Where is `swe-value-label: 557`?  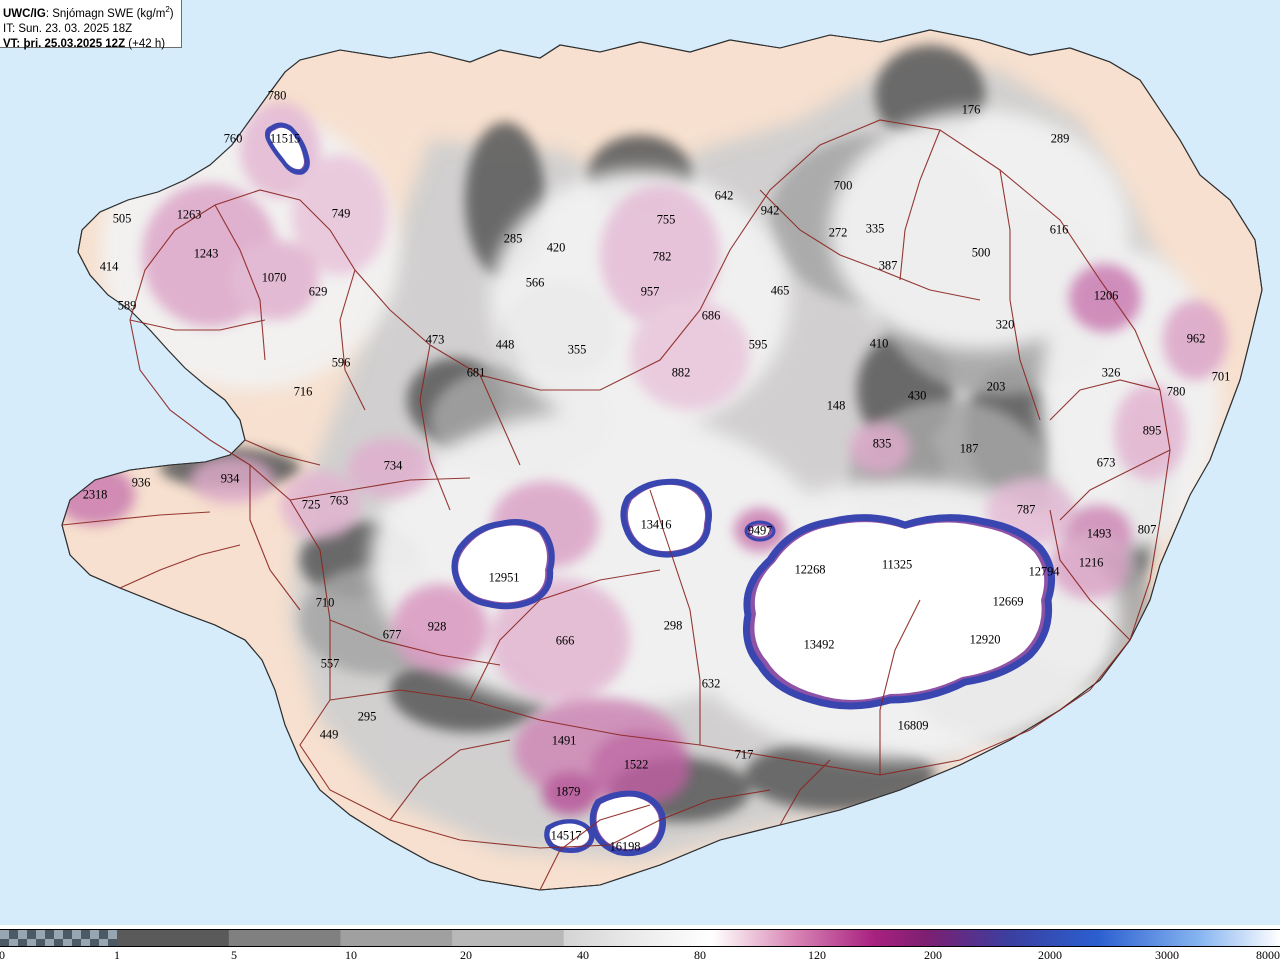
swe-value-label: 557 is located at coordinates (330, 663).